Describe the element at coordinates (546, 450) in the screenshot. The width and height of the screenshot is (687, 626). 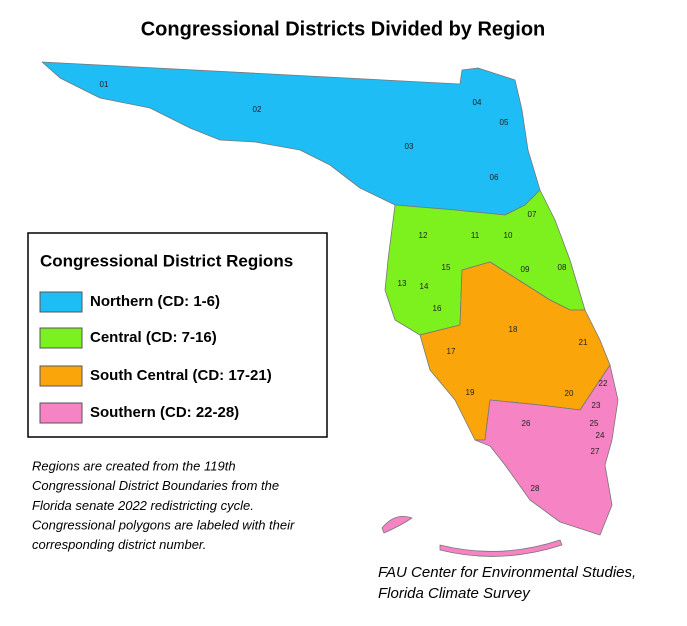
I see `region-southern` at that location.